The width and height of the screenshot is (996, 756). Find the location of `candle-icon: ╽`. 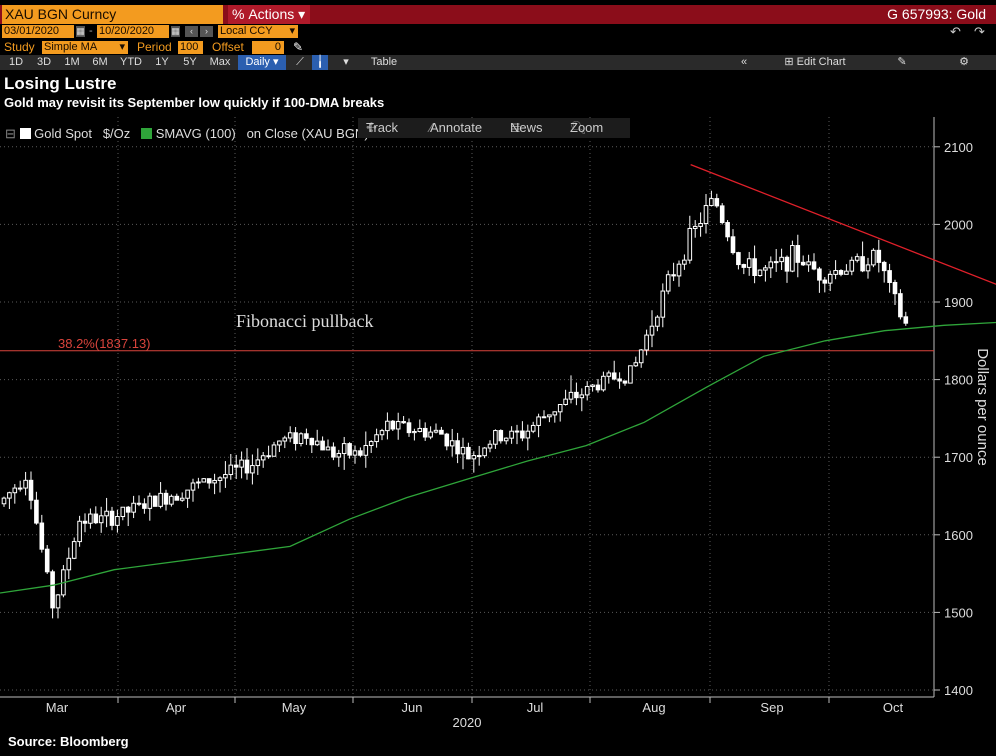

candle-icon: ╽ is located at coordinates (320, 62).